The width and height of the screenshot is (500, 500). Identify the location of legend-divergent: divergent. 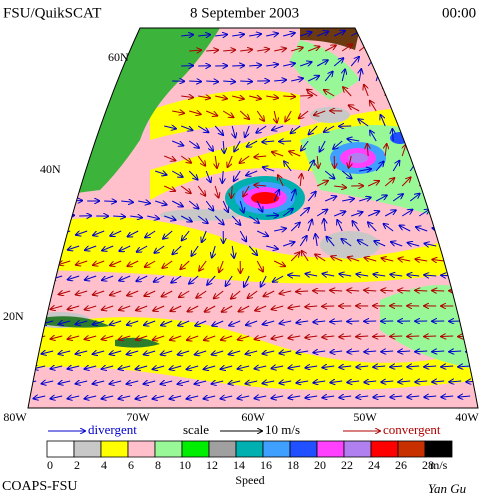
(112, 429).